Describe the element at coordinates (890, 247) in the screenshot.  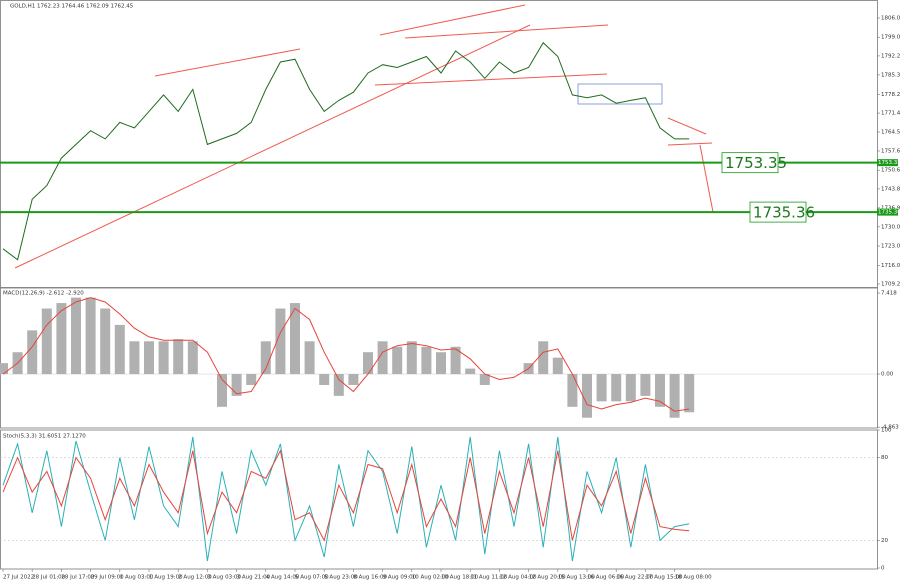
I see `y-tick-label: 1723.00` at that location.